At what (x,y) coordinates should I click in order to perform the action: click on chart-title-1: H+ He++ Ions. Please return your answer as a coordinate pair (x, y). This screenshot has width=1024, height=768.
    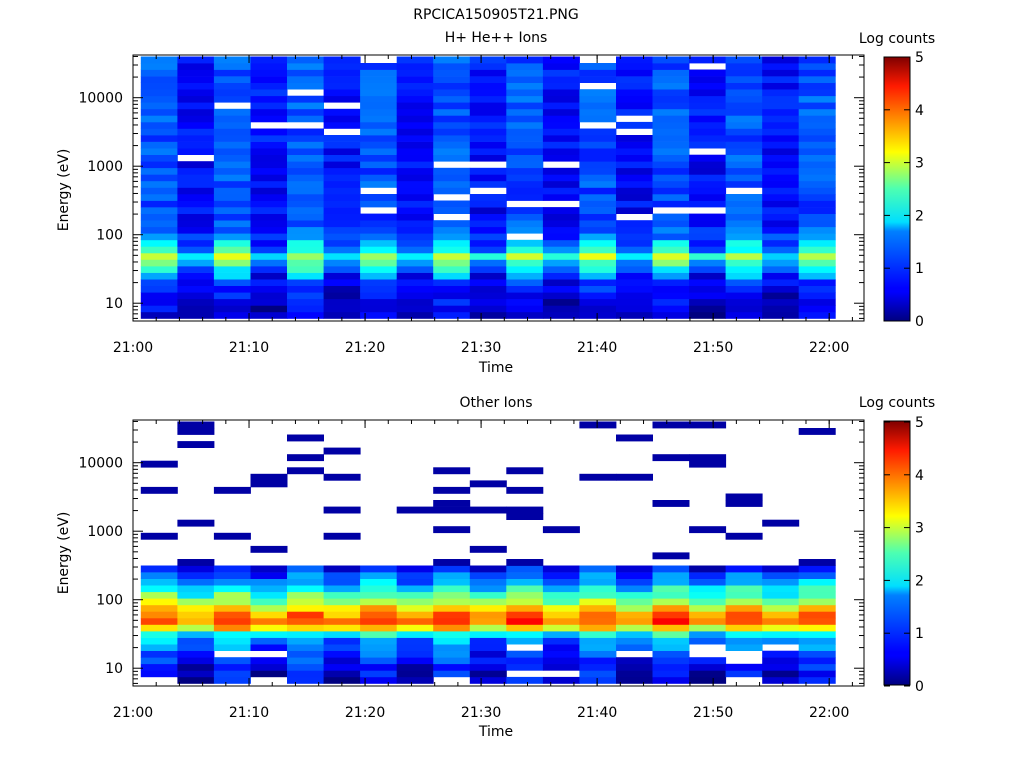
    Looking at the image, I should click on (496, 38).